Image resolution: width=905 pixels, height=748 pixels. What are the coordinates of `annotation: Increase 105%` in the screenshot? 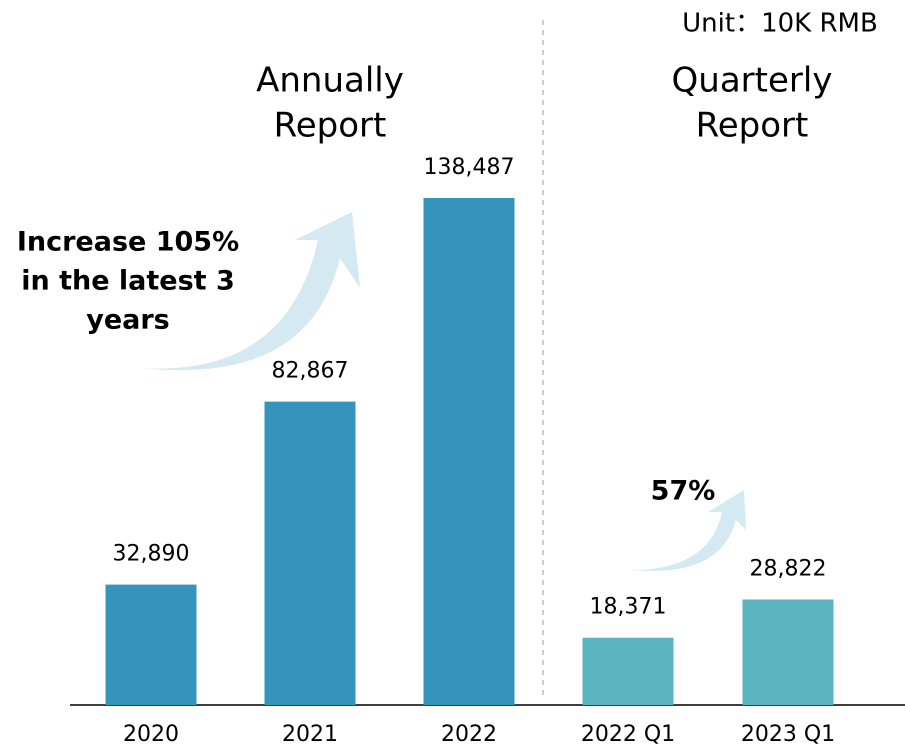 It's located at (128, 242).